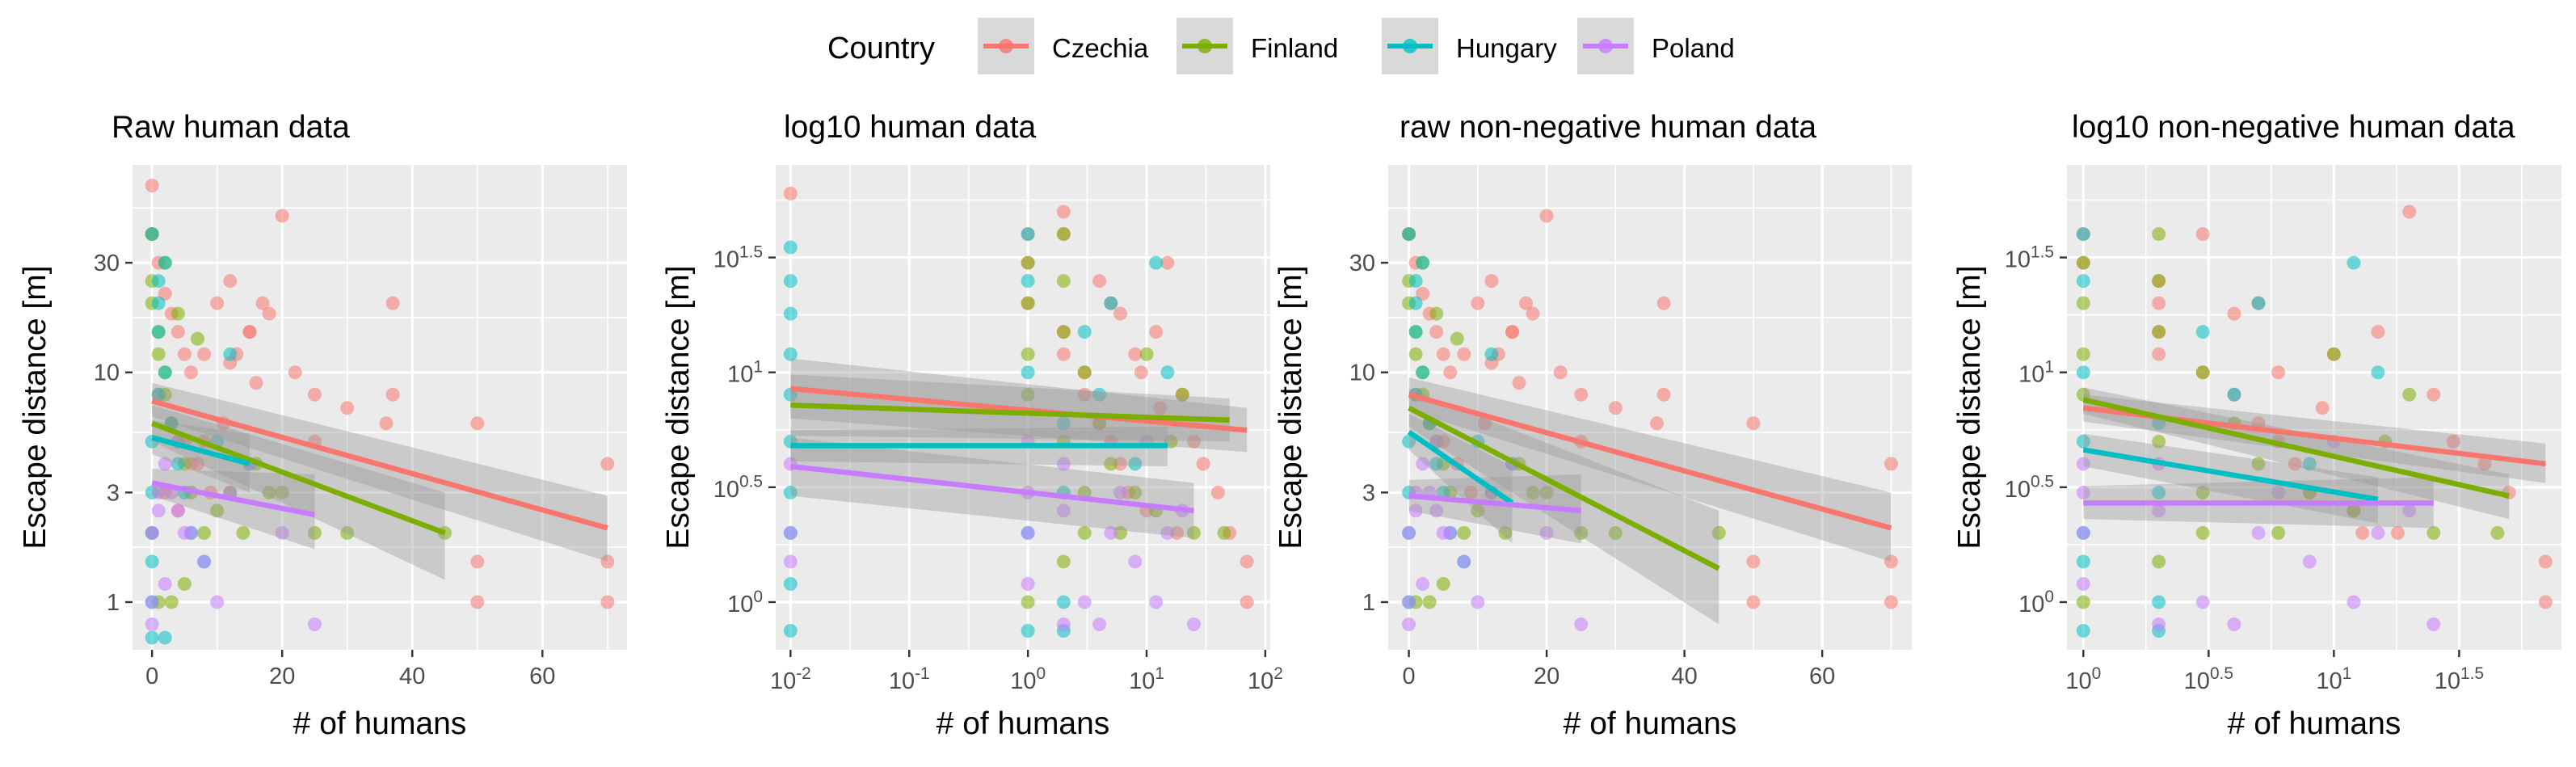 The height and width of the screenshot is (767, 2576). Describe the element at coordinates (1506, 48) in the screenshot. I see `legend-label: Hungary` at that location.